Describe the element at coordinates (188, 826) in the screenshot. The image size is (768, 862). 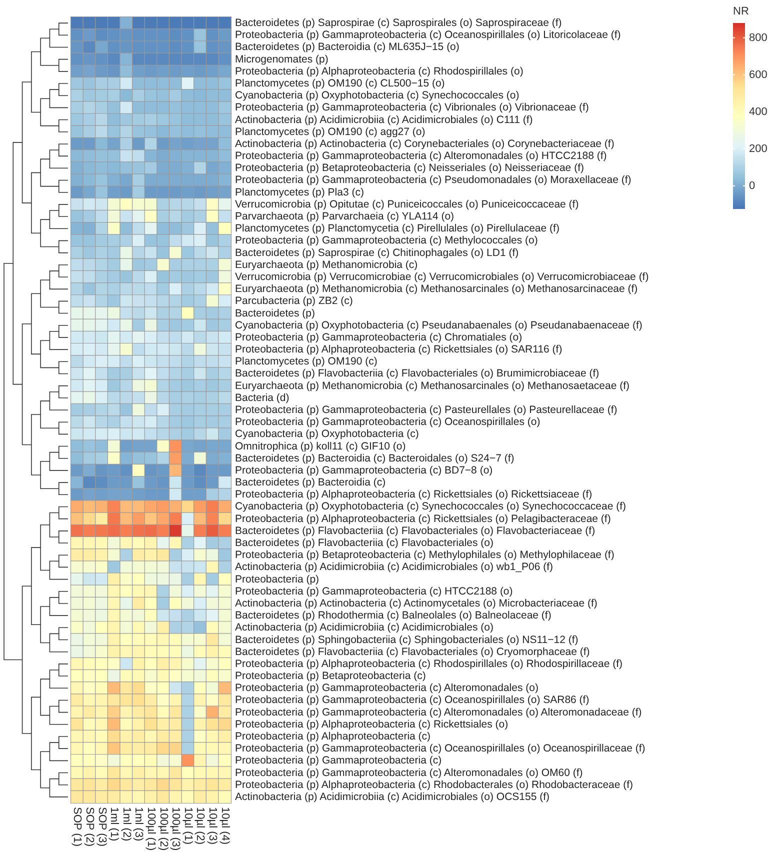
I see `x-tick-label: 10µl (1)` at that location.